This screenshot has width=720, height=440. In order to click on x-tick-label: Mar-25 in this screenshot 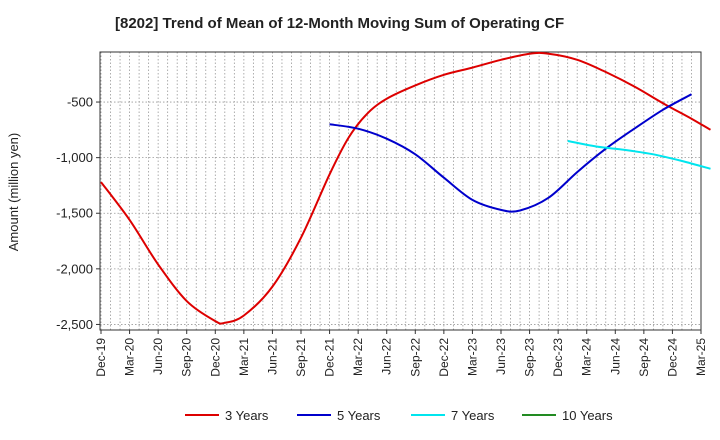, I will do `click(701, 357)`.